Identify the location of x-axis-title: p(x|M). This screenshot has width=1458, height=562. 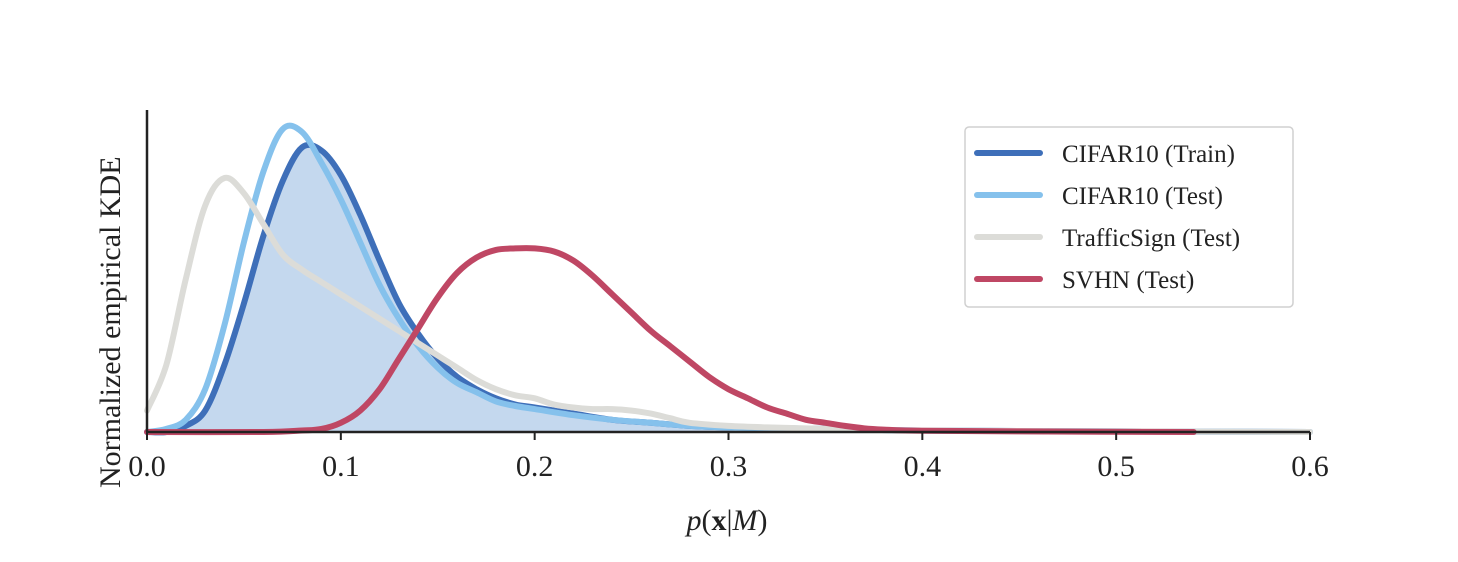
(725, 520).